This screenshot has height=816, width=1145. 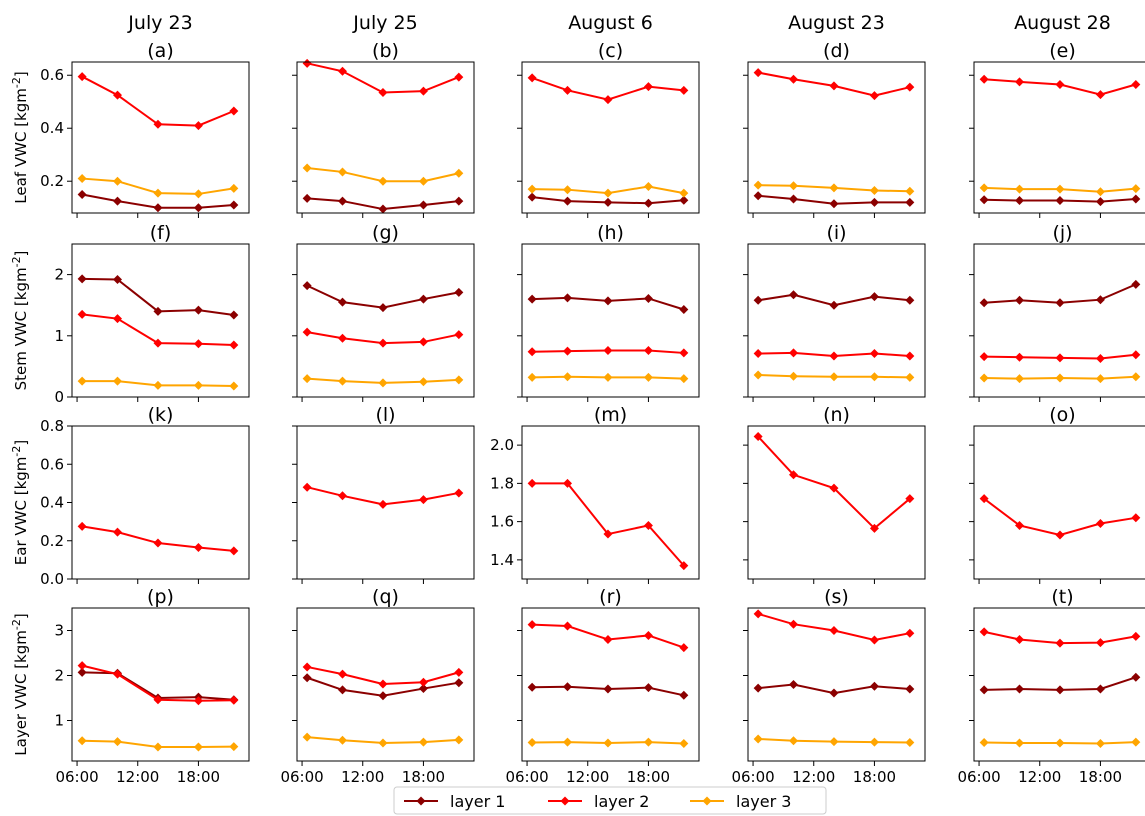 What do you see at coordinates (59, 631) in the screenshot?
I see `y-tick-label: 3` at bounding box center [59, 631].